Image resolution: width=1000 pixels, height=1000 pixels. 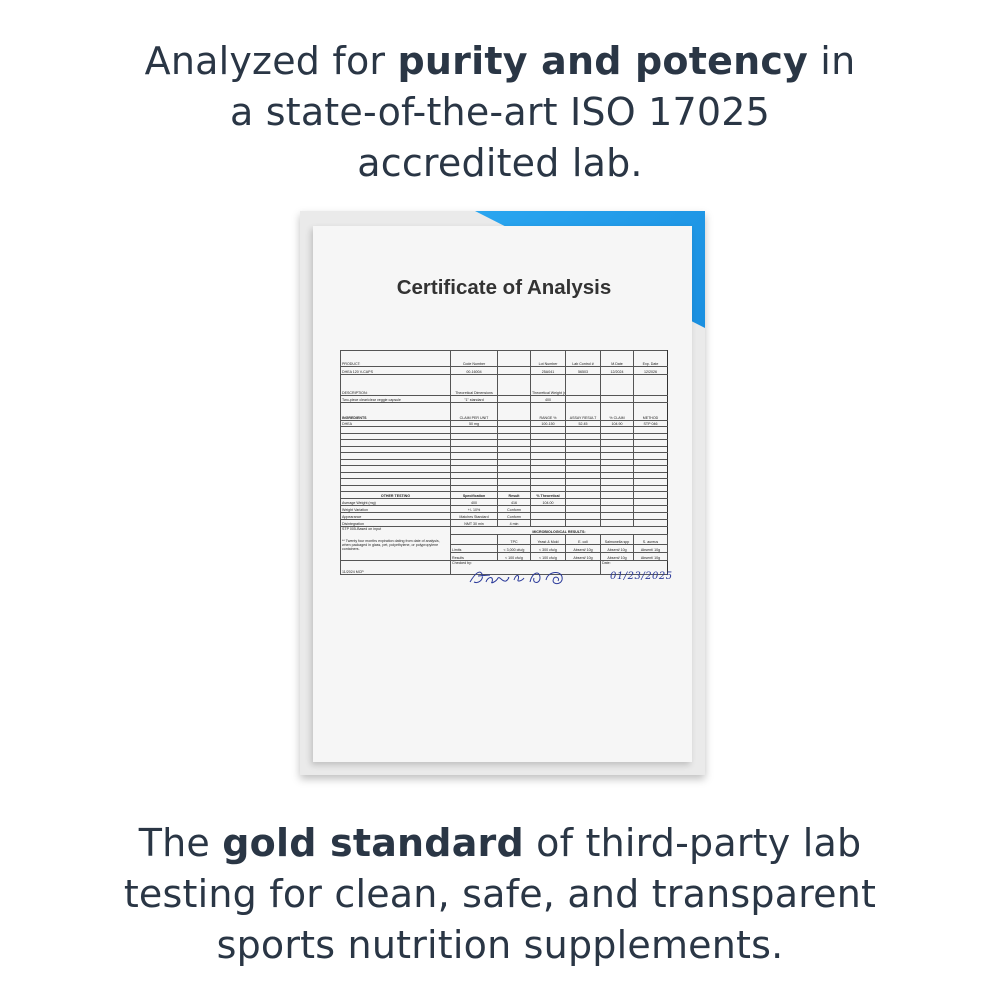 What do you see at coordinates (474, 509) in the screenshot?
I see `table-cell: +/- 10%` at bounding box center [474, 509].